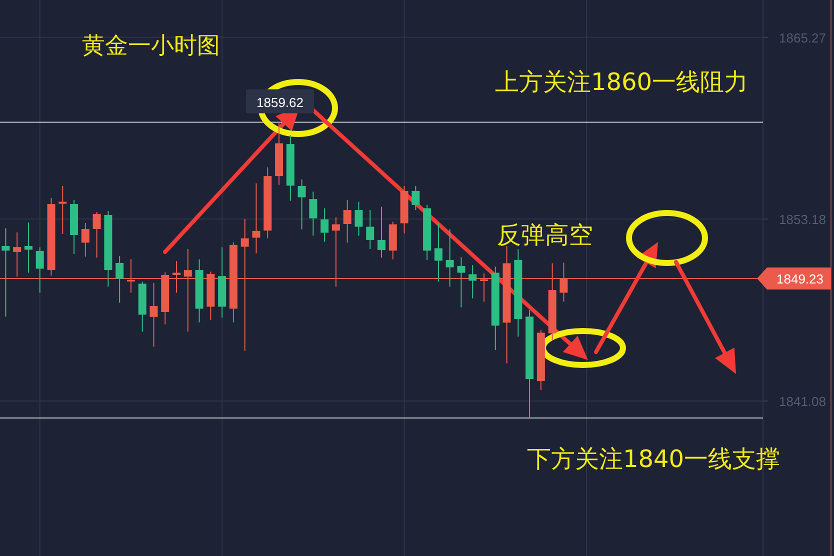  I want to click on annotation: 反弹高空, so click(545, 235).